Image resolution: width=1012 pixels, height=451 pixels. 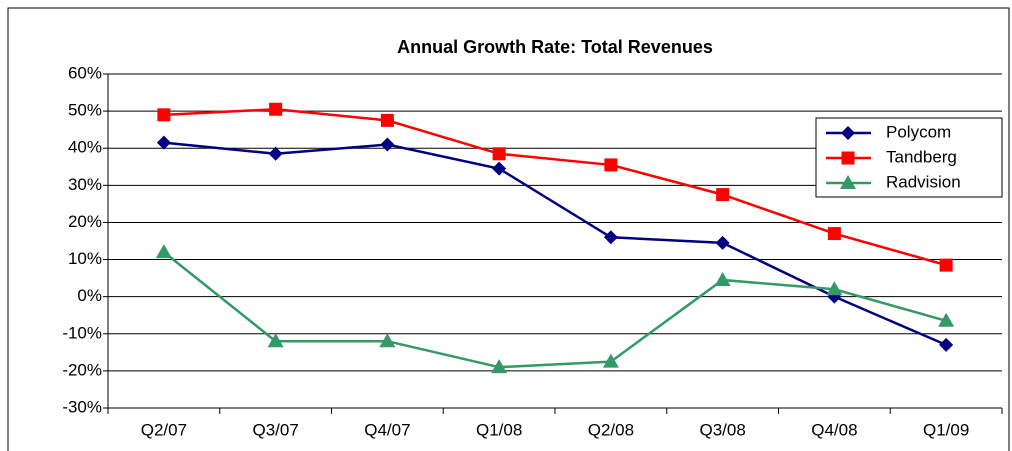 I want to click on y-tick-label: 50%, so click(x=85, y=110).